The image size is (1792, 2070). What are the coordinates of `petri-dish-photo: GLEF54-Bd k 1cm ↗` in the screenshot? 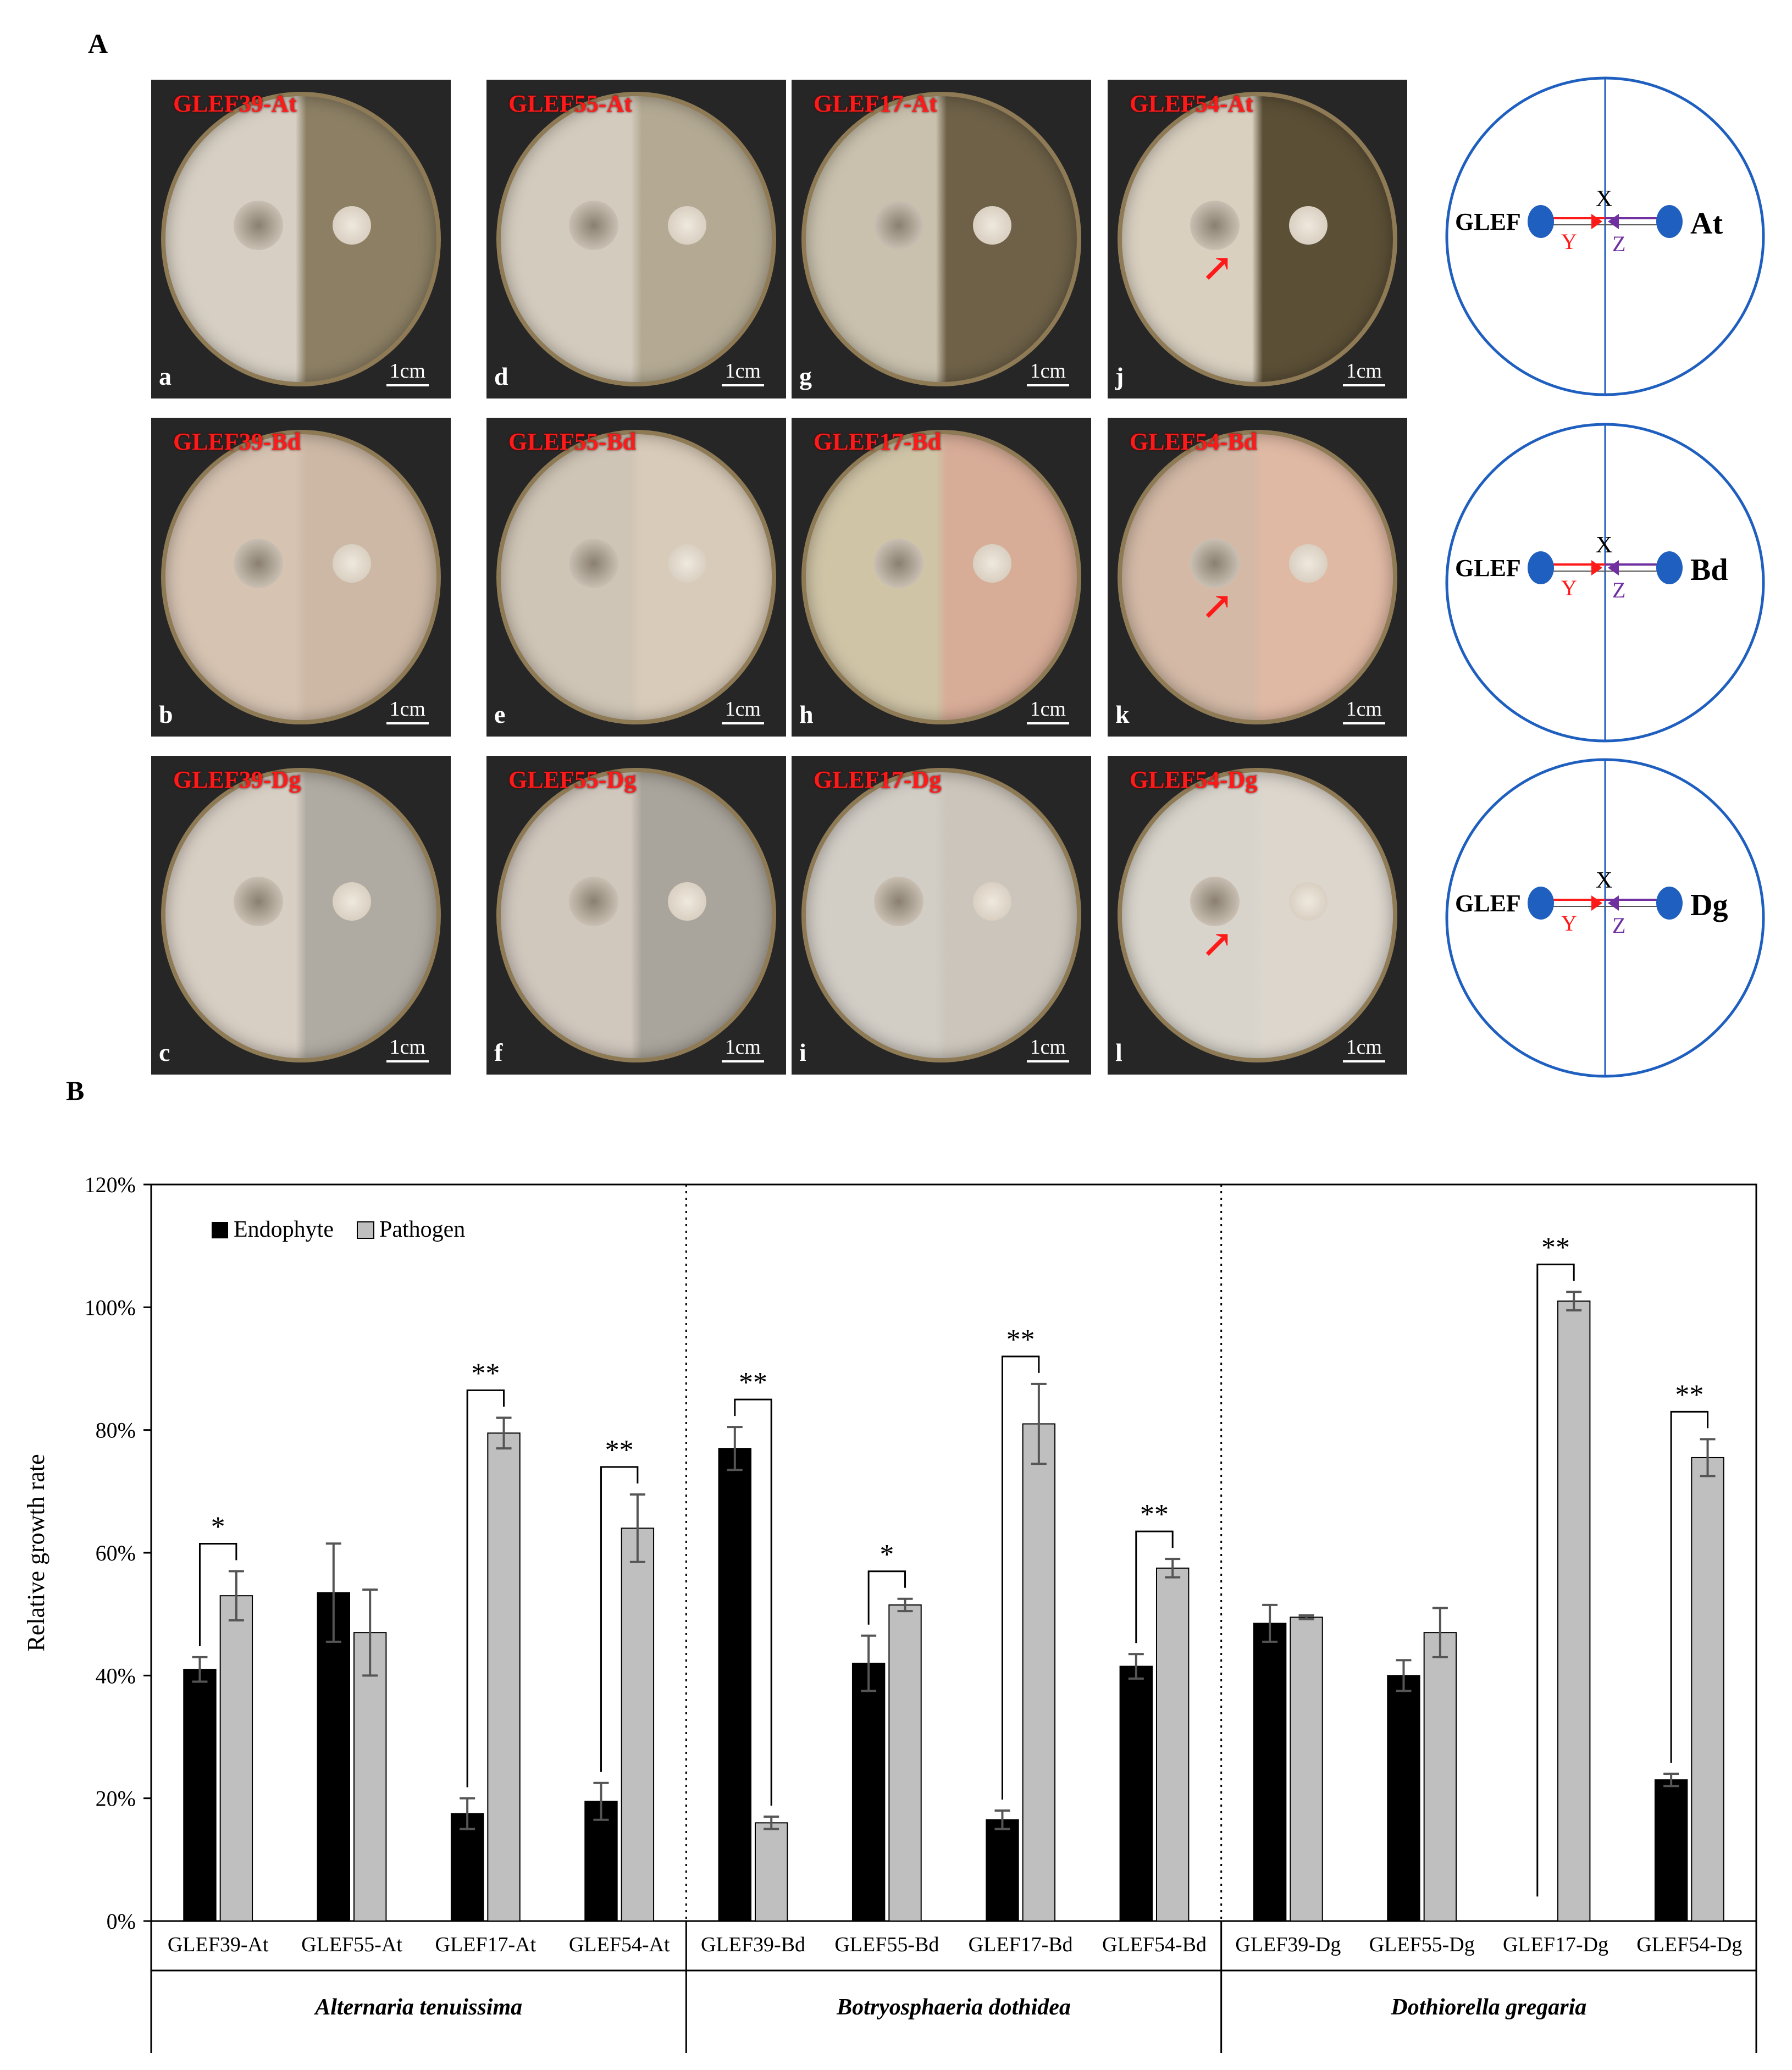 It's located at (1258, 577).